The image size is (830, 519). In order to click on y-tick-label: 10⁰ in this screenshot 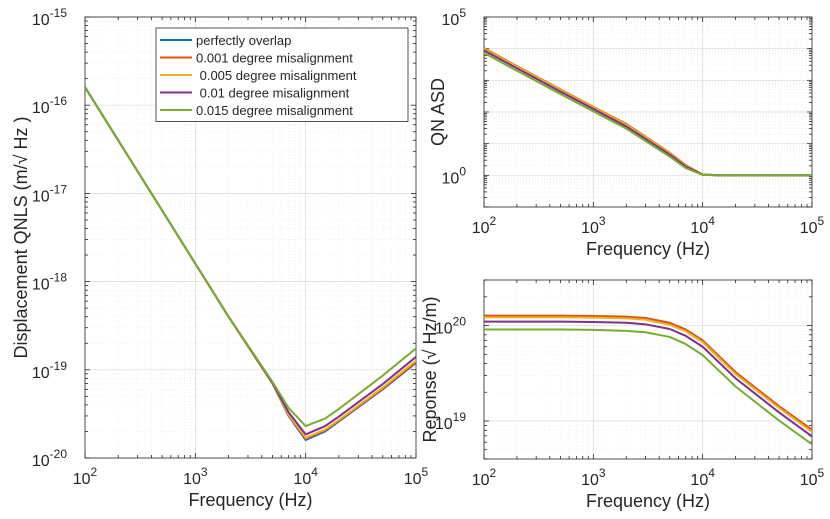, I will do `click(454, 175)`.